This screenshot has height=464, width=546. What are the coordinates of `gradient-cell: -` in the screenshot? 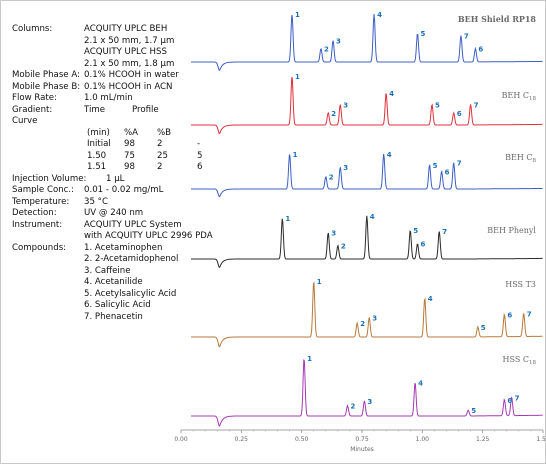 It's located at (199, 144).